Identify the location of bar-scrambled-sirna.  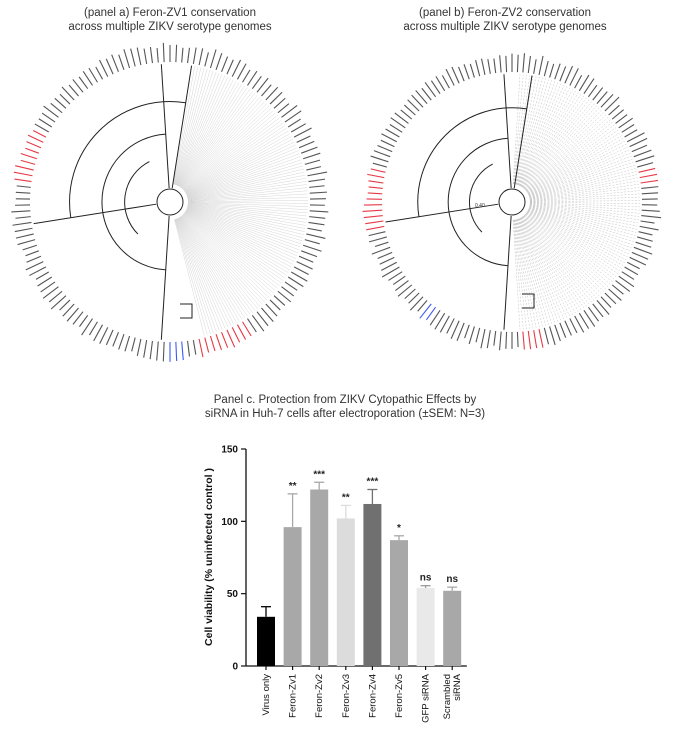
(452, 628).